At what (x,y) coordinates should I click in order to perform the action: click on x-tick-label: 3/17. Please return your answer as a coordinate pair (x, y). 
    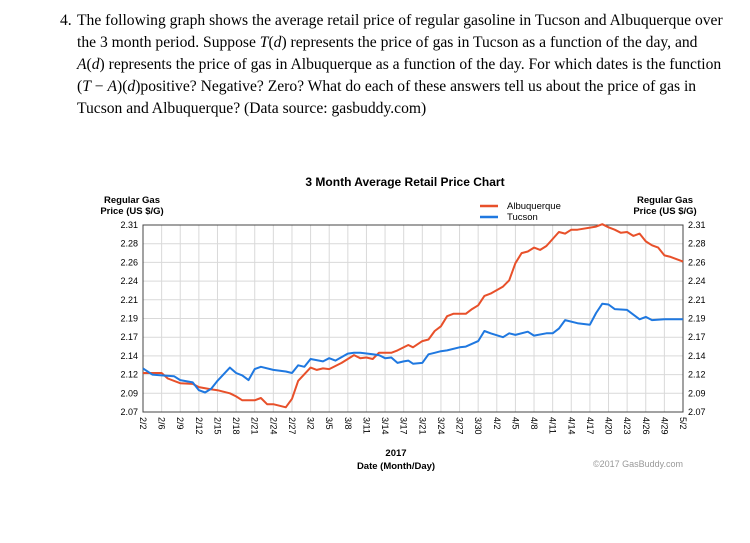
    Looking at the image, I should click on (404, 426).